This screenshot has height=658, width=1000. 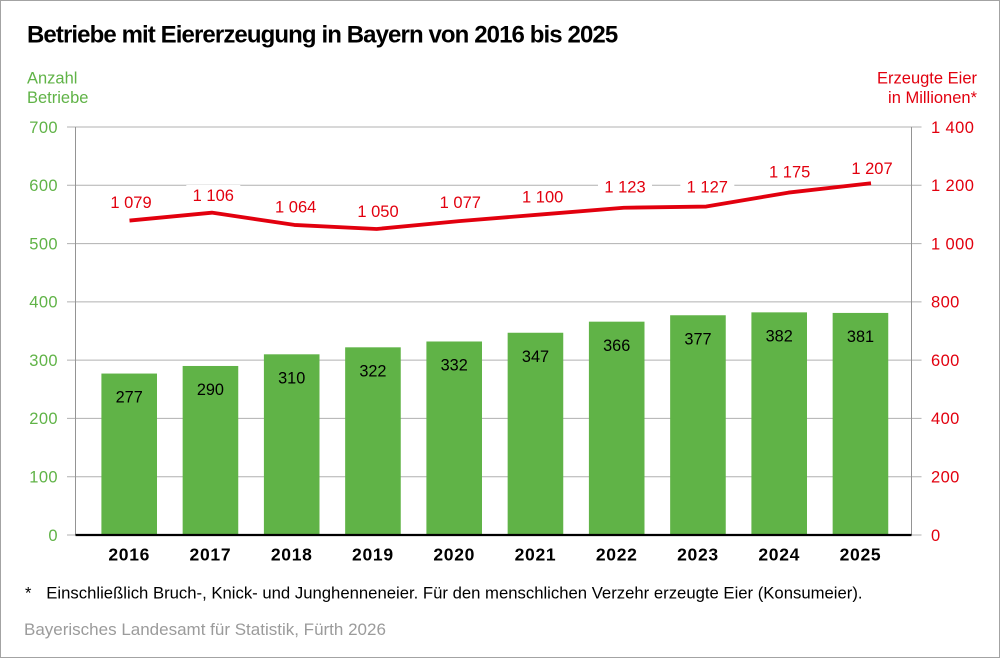 What do you see at coordinates (871, 169) in the screenshot?
I see `svg-text: 1 207` at bounding box center [871, 169].